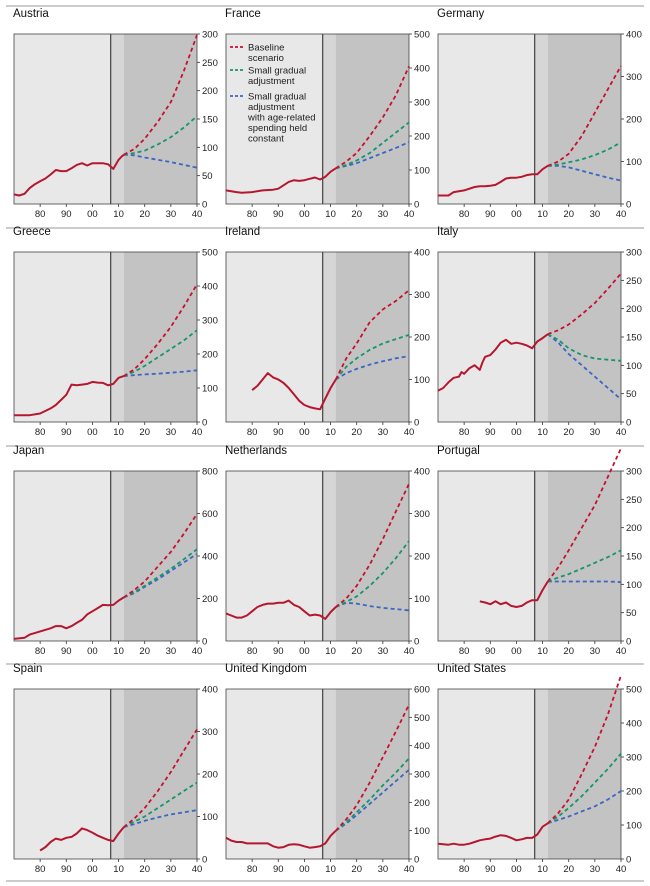 This screenshot has width=650, height=886. What do you see at coordinates (634, 338) in the screenshot?
I see `y-tick-label: 150` at bounding box center [634, 338].